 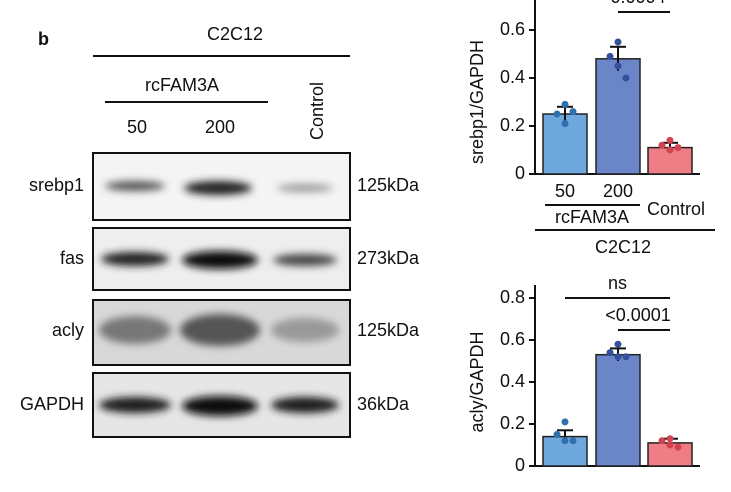 I want to click on protein-label: srebp1, so click(x=56, y=185).